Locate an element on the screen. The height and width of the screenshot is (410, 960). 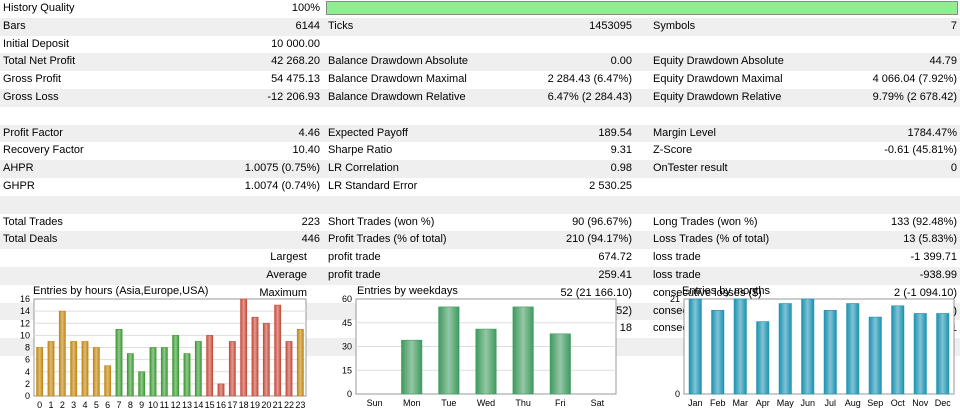
report-label: Average is located at coordinates (286, 274).